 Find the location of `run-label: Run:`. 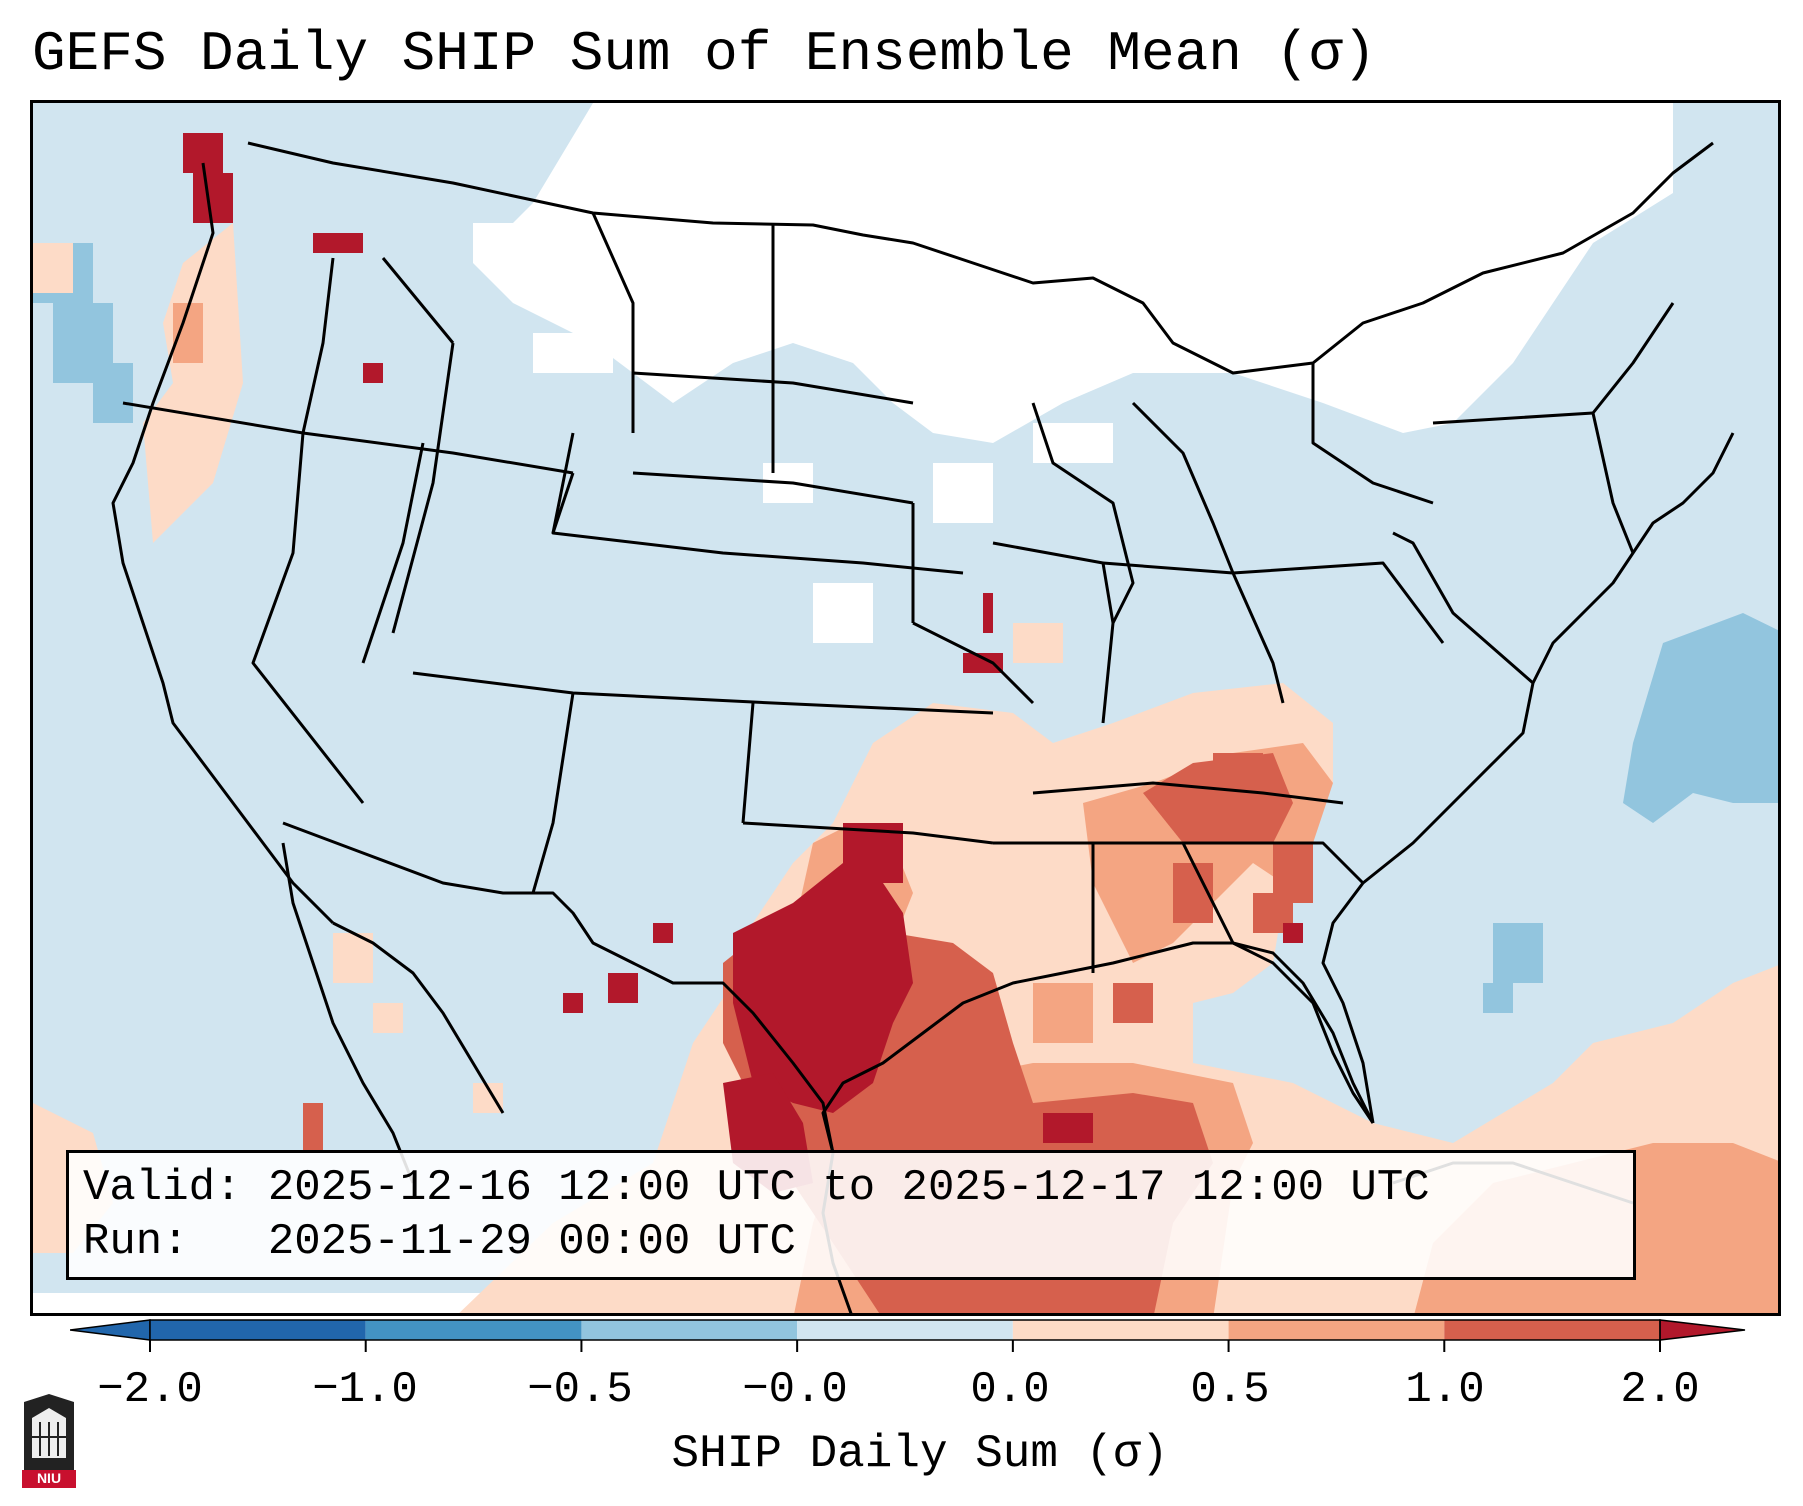

run-label: Run: is located at coordinates (136, 1242).